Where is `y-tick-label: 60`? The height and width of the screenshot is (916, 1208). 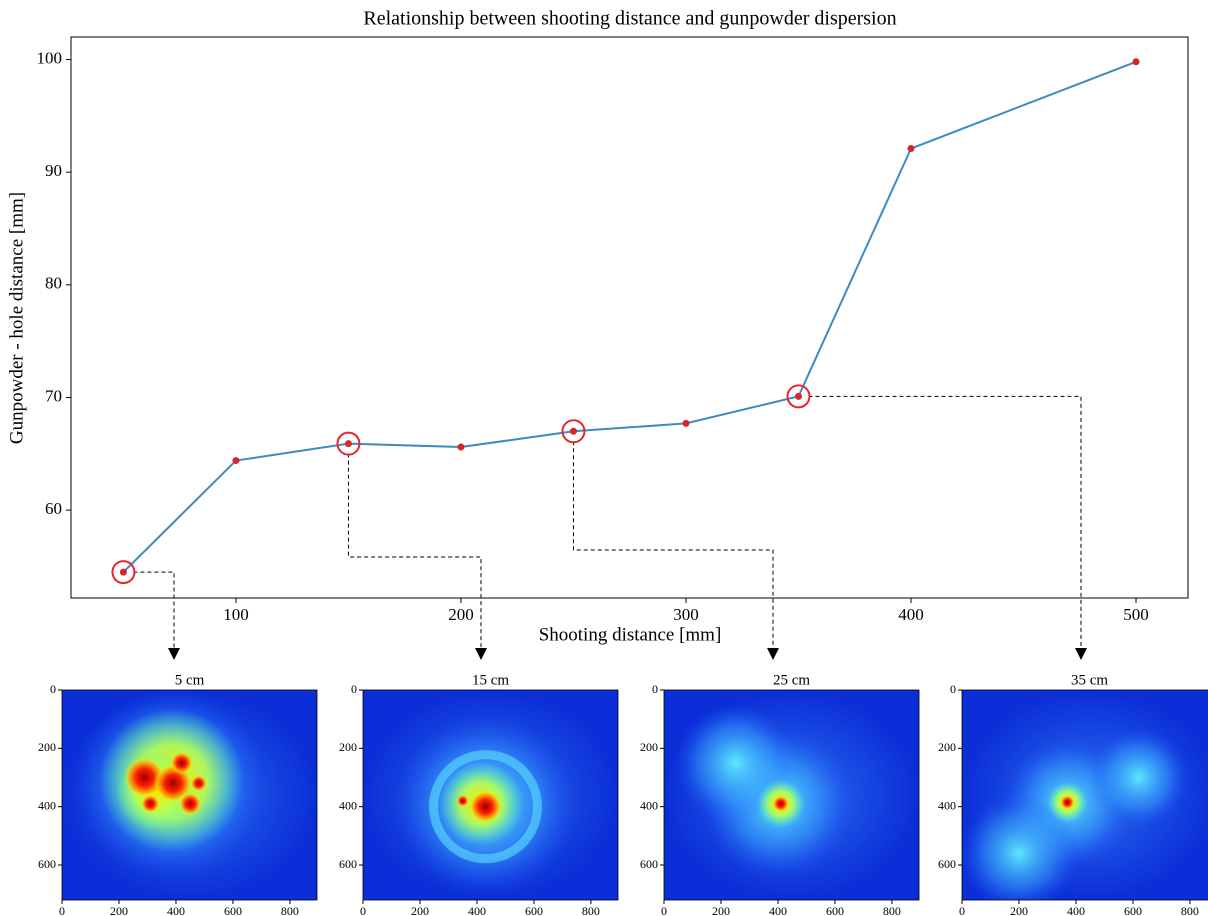
y-tick-label: 60 is located at coordinates (53, 508).